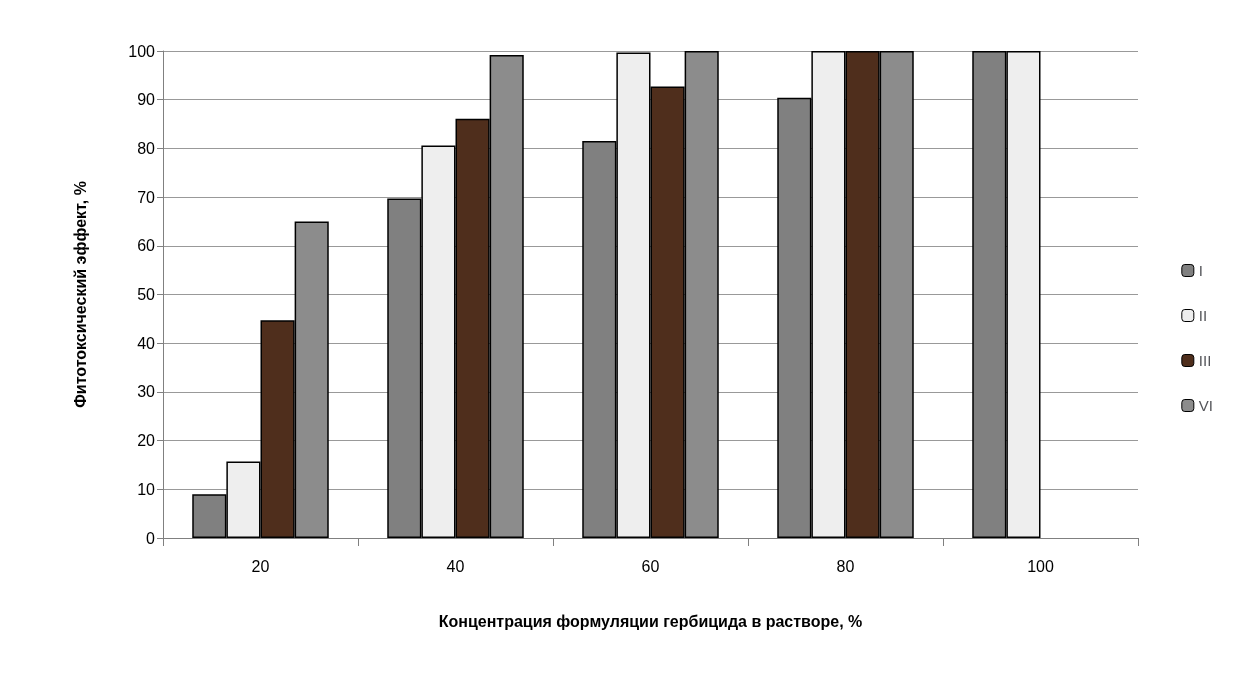 The height and width of the screenshot is (677, 1246). What do you see at coordinates (1040, 566) in the screenshot?
I see `x-tick-label: 100` at bounding box center [1040, 566].